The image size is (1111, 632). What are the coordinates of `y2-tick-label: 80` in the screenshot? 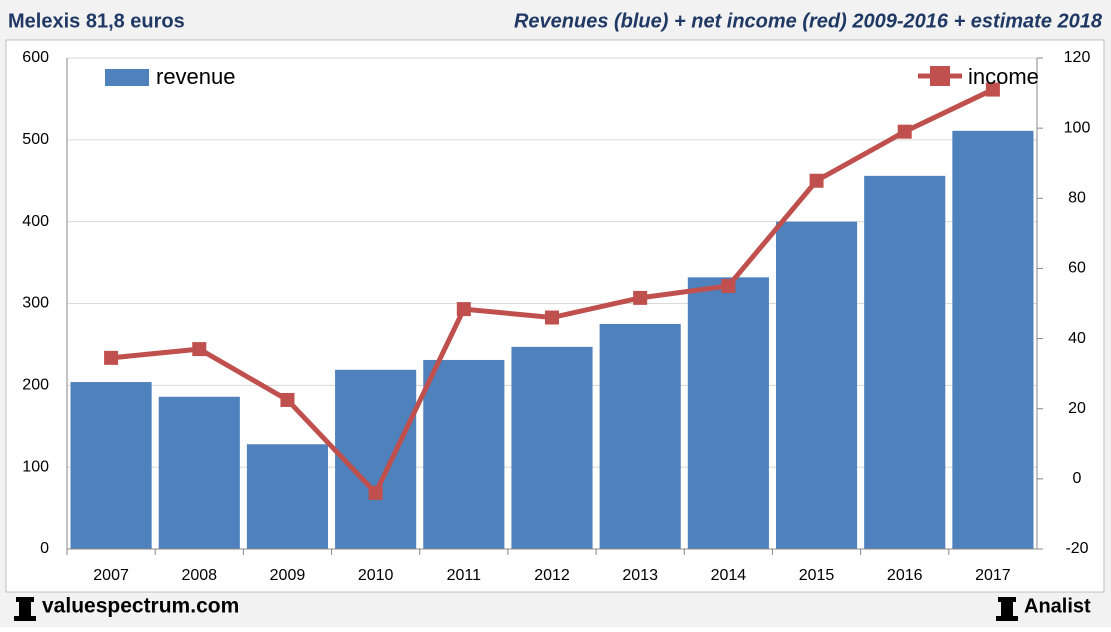 It's located at (1077, 198).